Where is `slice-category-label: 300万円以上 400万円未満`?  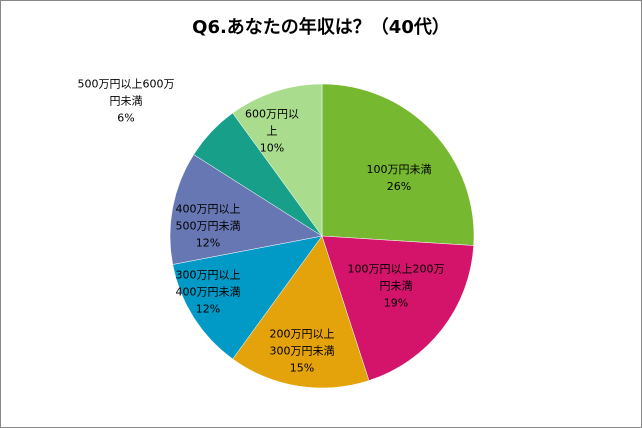 slice-category-label: 300万円以上 400万円未満 is located at coordinates (208, 283).